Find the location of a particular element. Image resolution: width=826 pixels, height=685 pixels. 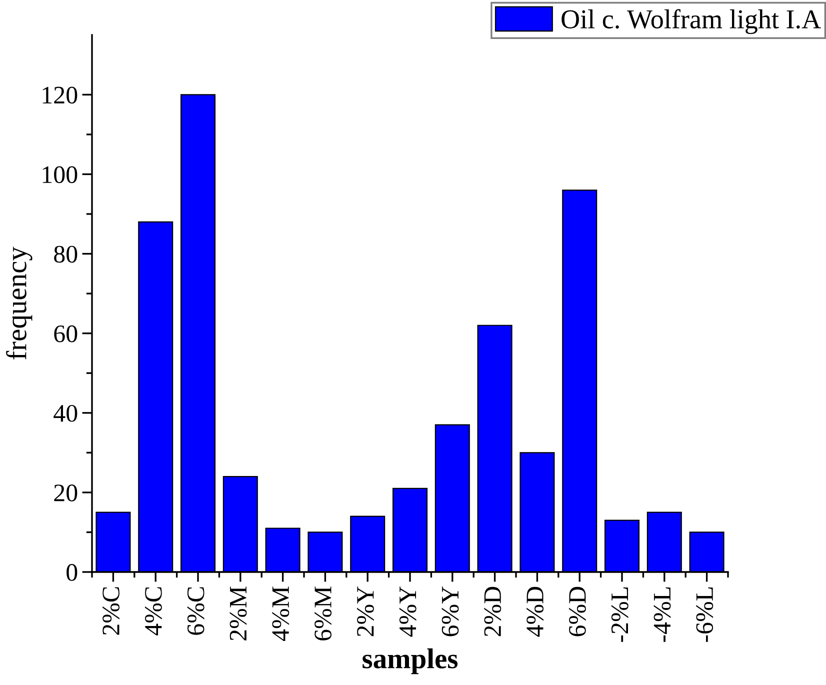

x-tick-label: 4%C is located at coordinates (153, 611).